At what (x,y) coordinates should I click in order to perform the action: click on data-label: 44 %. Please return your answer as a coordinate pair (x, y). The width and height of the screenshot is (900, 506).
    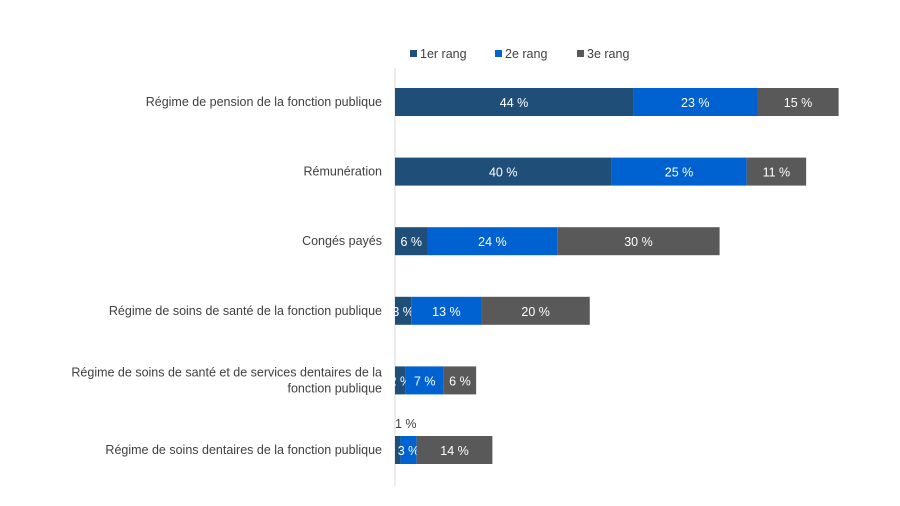
    Looking at the image, I should click on (514, 103).